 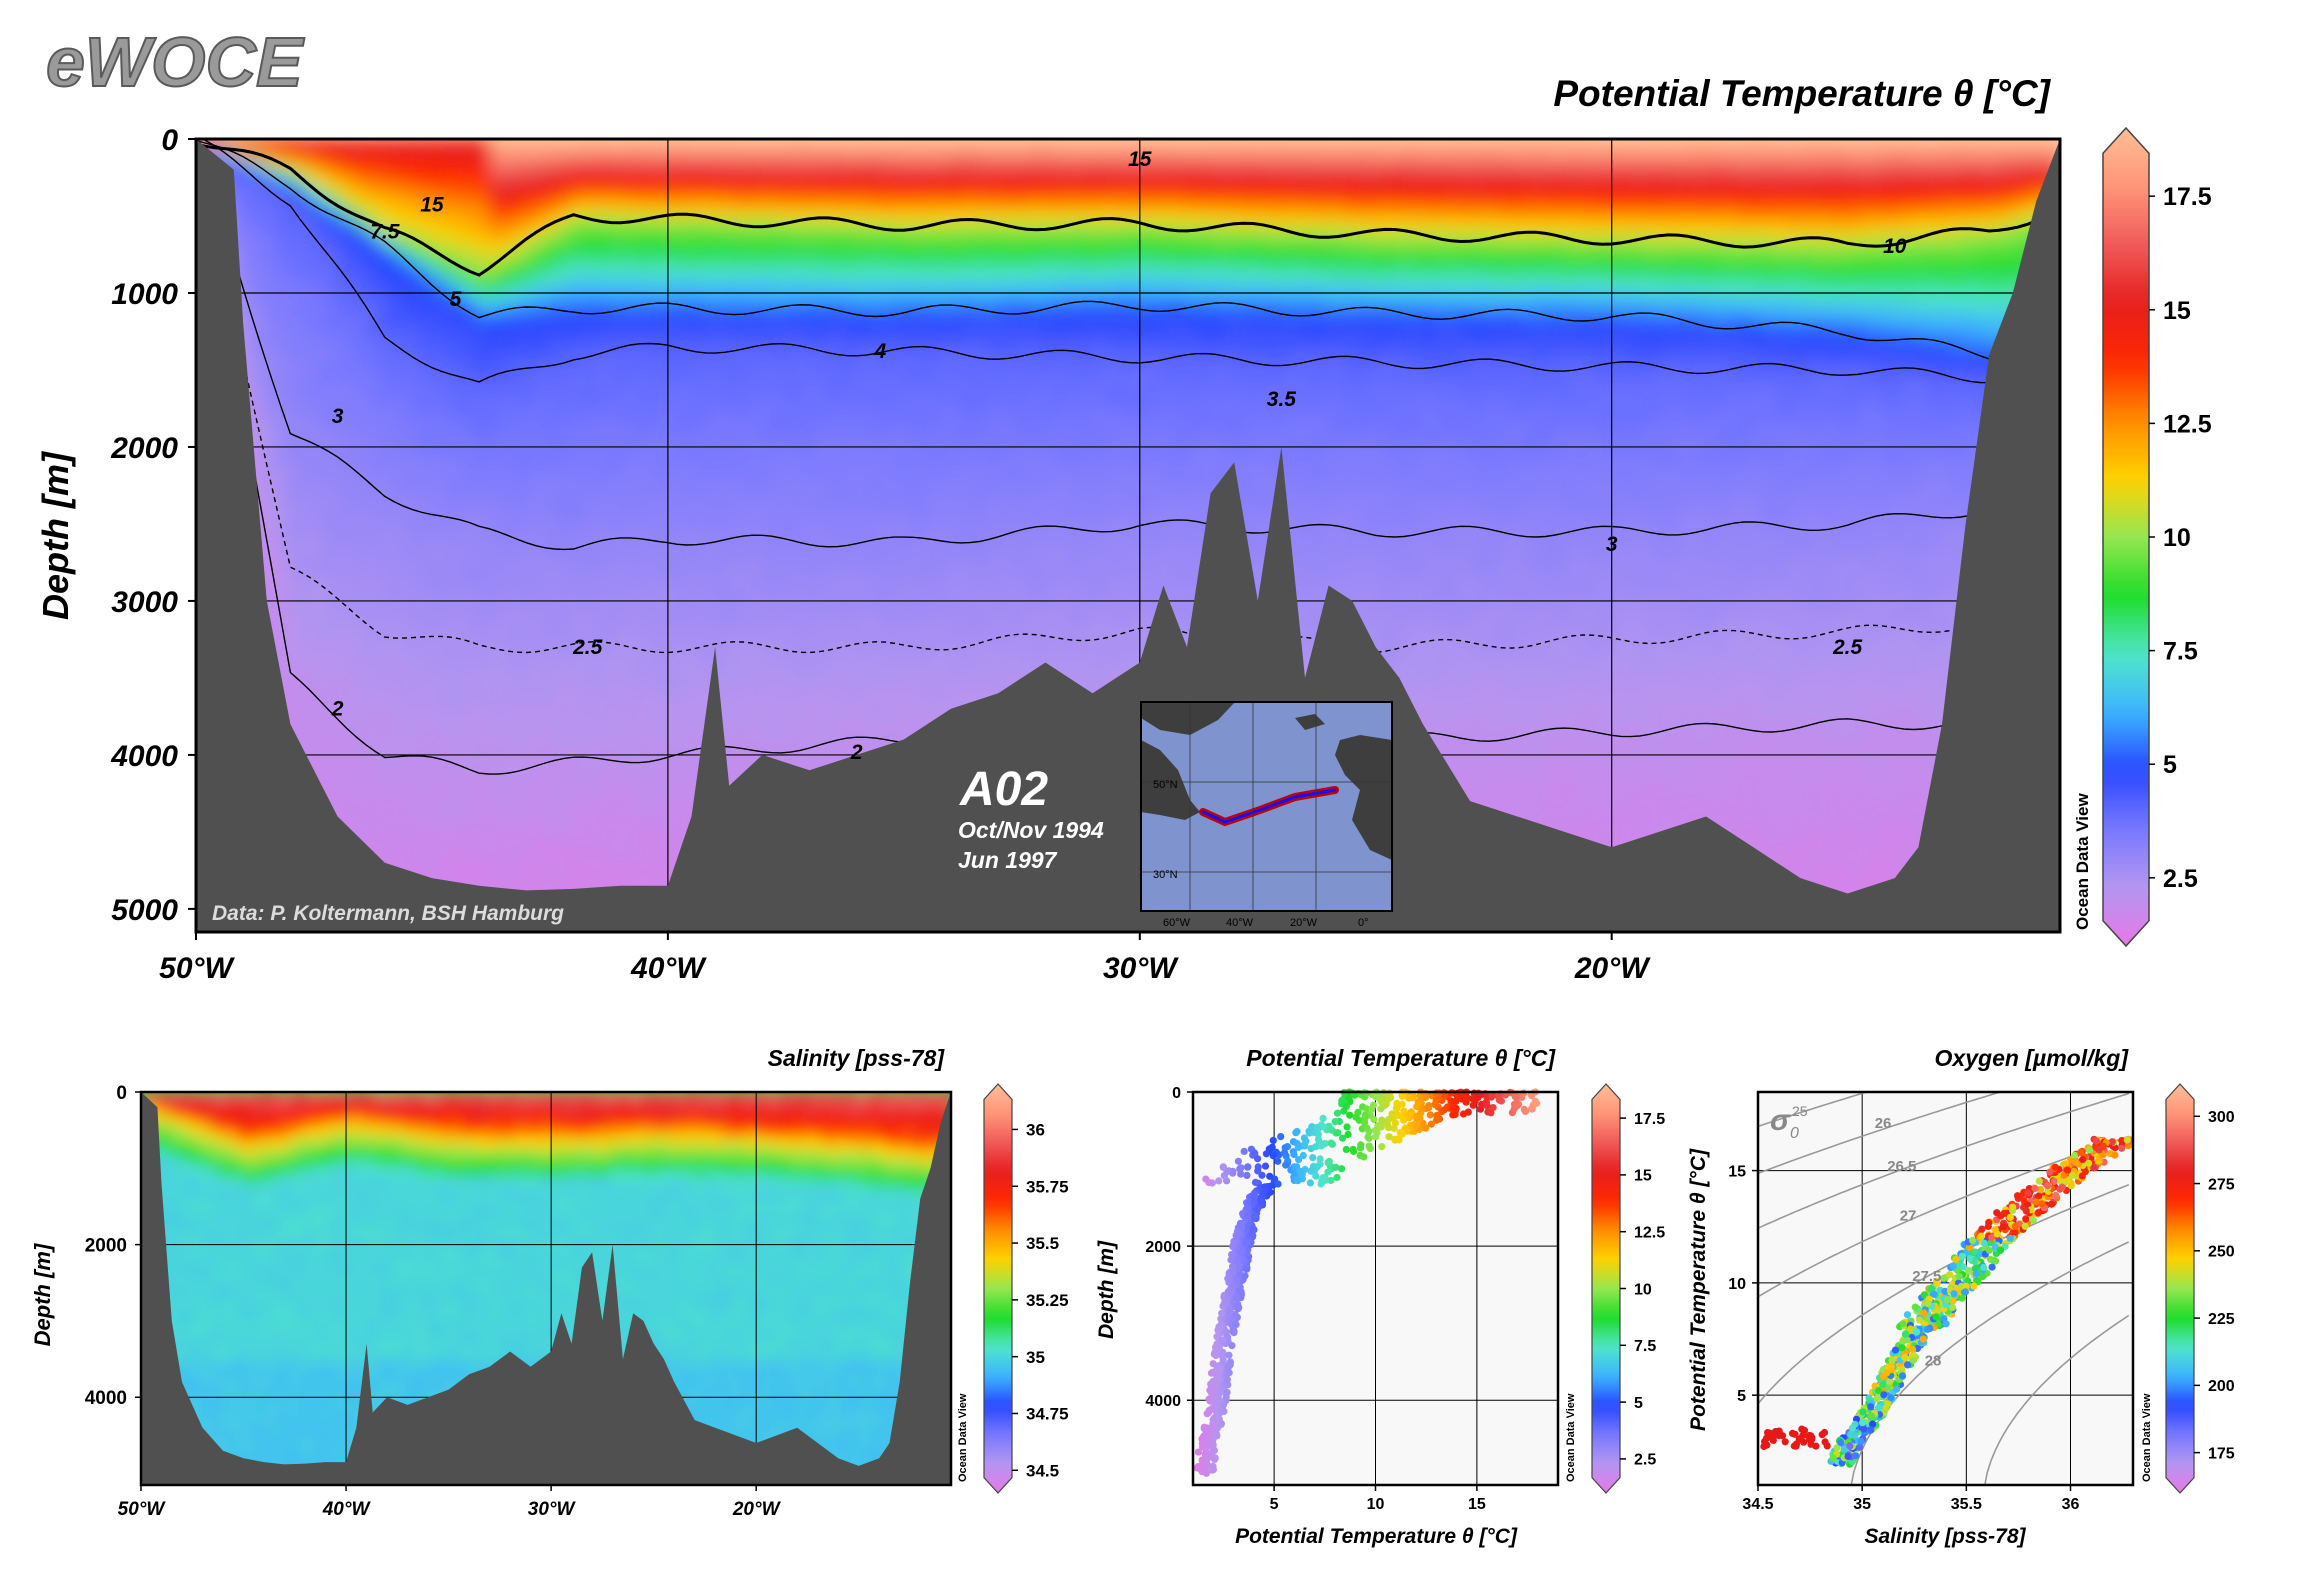 I want to click on ts-isopycnal-label: 27, so click(x=1908, y=1216).